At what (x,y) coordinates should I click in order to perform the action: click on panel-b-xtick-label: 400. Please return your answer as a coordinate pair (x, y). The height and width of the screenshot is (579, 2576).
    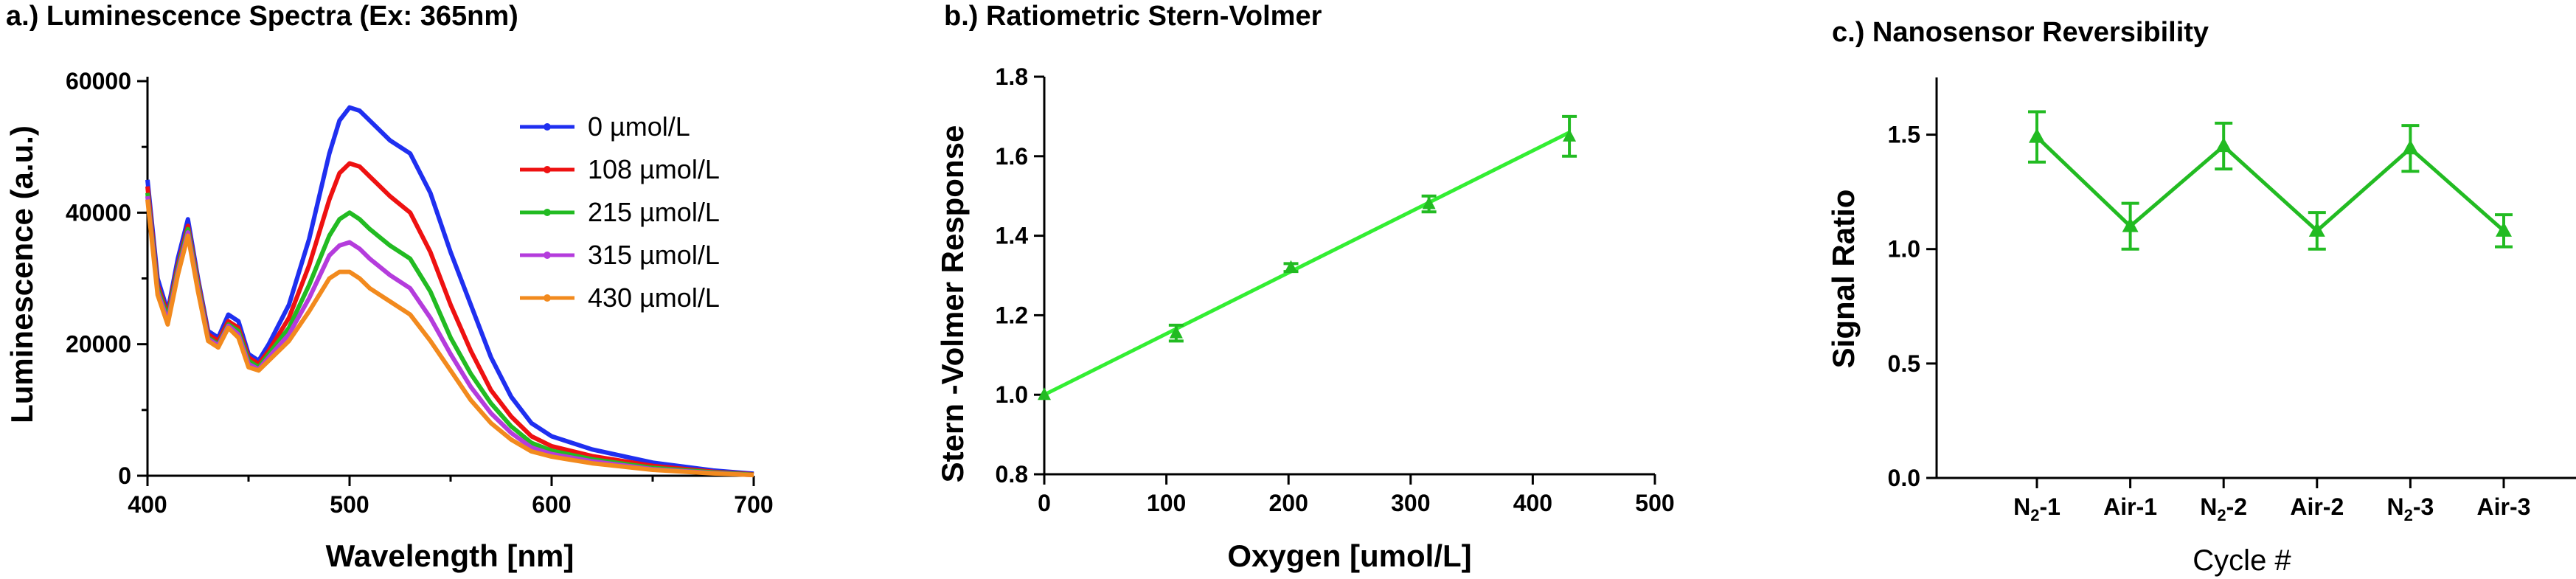
    Looking at the image, I should click on (1532, 503).